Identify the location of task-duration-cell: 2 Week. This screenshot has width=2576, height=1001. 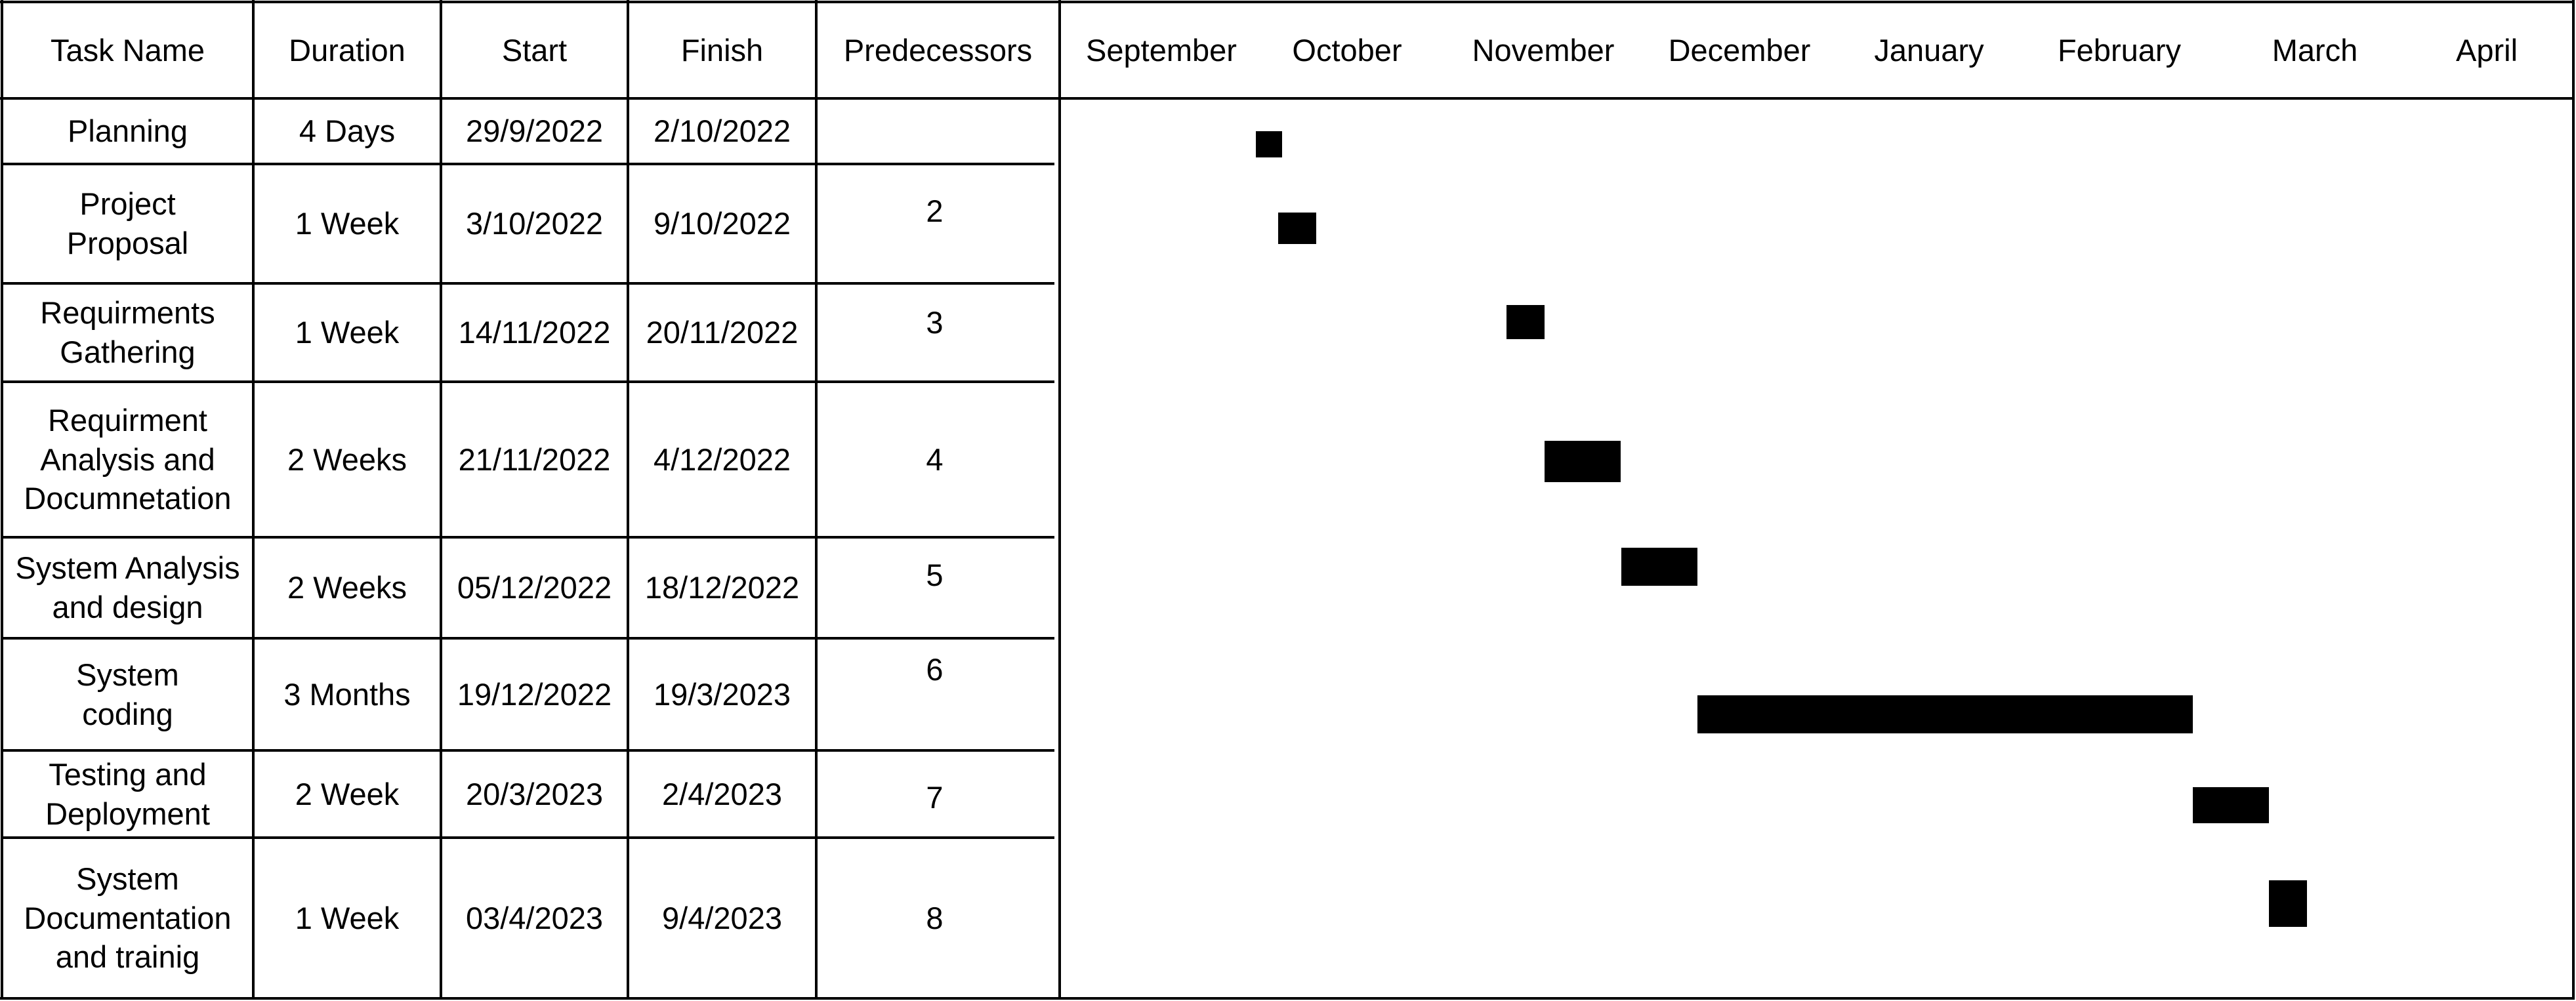
(348, 793).